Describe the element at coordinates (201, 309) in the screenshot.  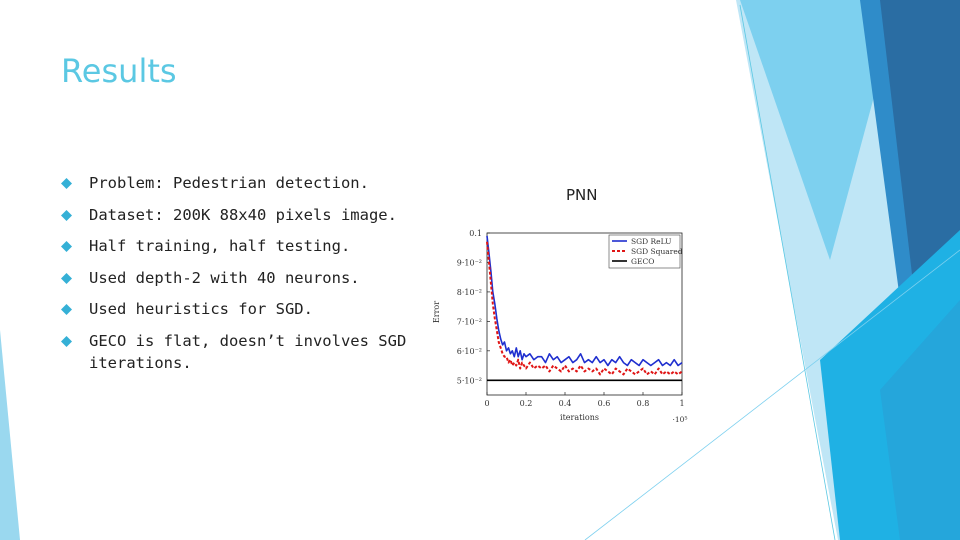
I see `bullet-text: Used heuristics for SGD.` at that location.